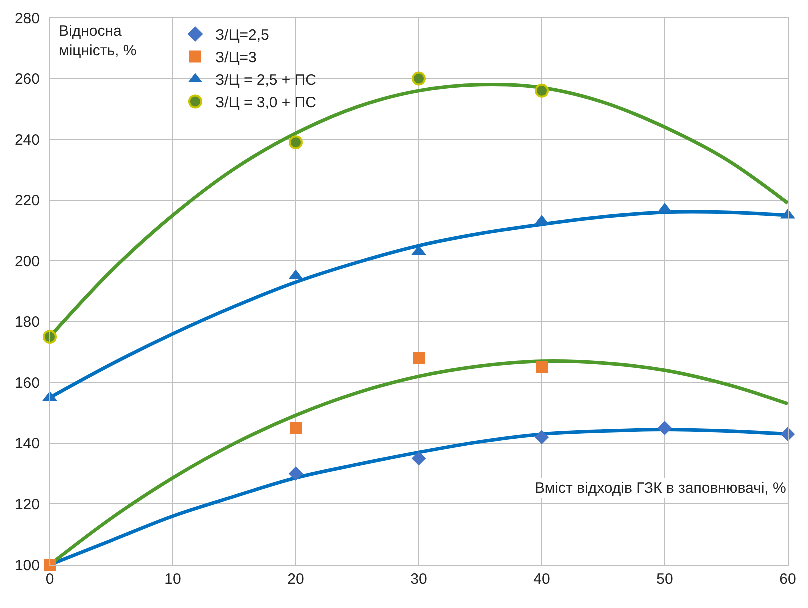 Image resolution: width=808 pixels, height=608 pixels. I want to click on y-tick-label: 180, so click(27, 323).